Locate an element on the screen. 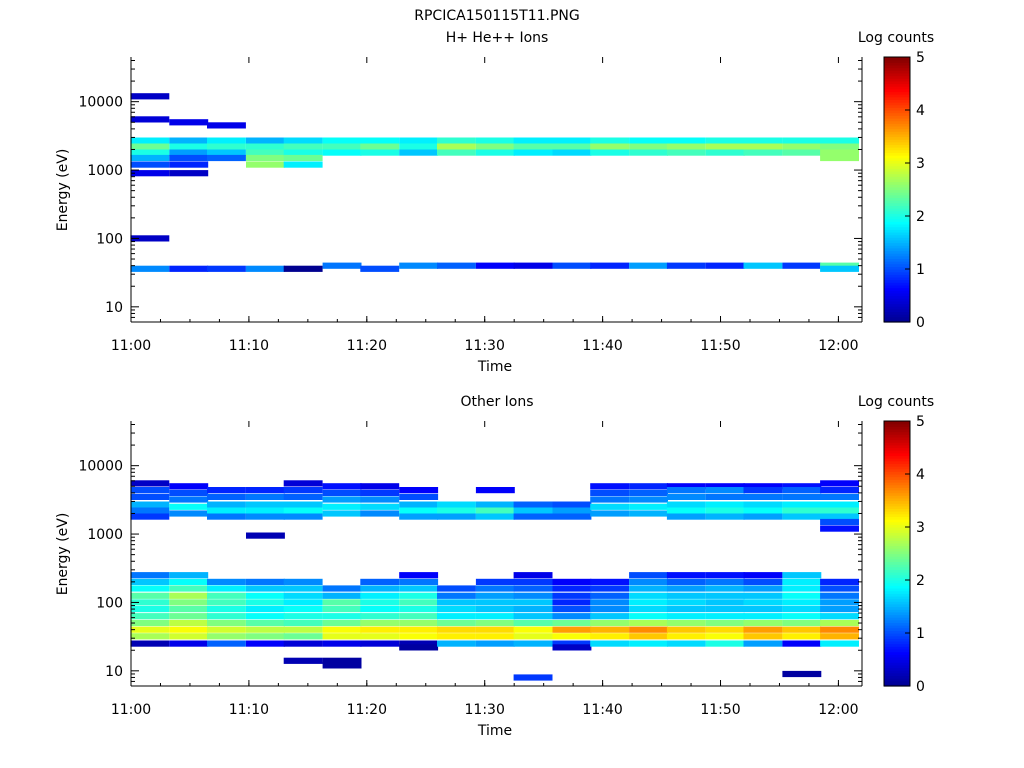 The width and height of the screenshot is (1024, 768). y-tick-label: 100 is located at coordinates (109, 239).